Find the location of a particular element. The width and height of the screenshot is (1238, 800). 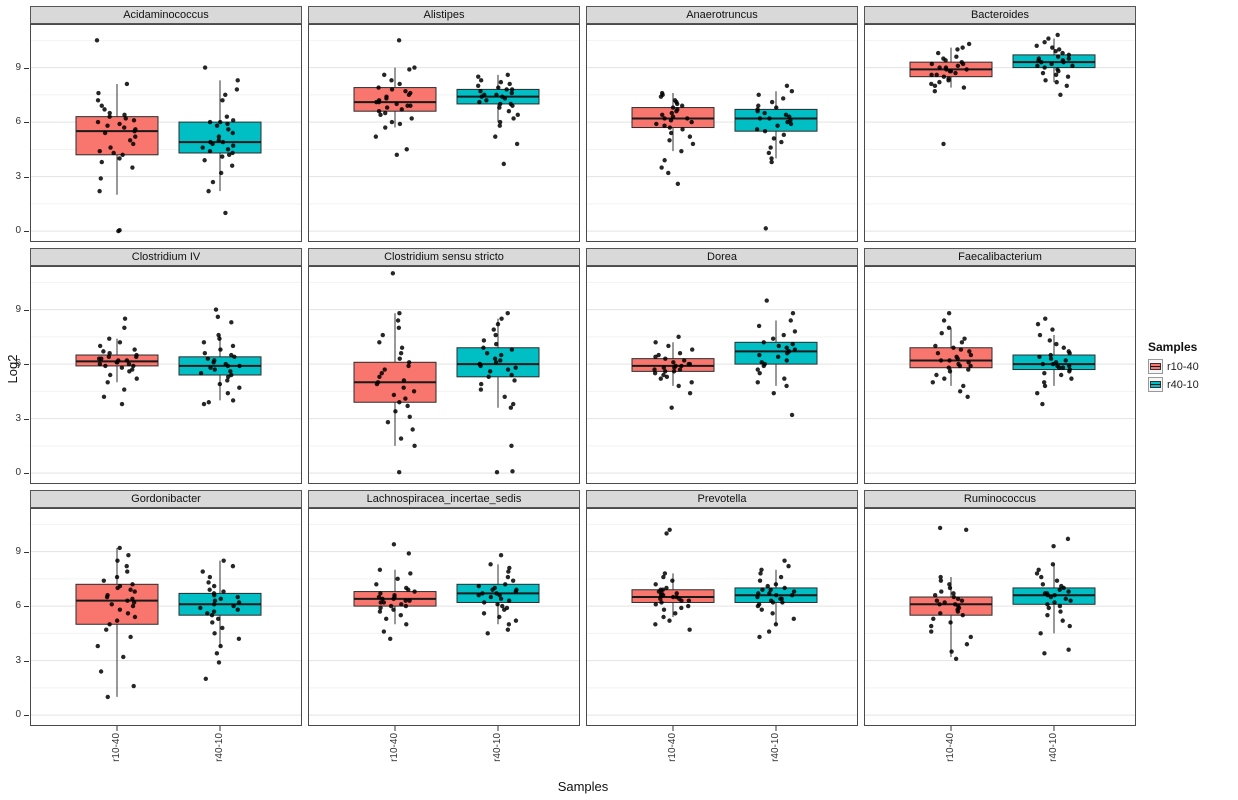

facet-strip-title: Ruminococcus is located at coordinates (1000, 499).